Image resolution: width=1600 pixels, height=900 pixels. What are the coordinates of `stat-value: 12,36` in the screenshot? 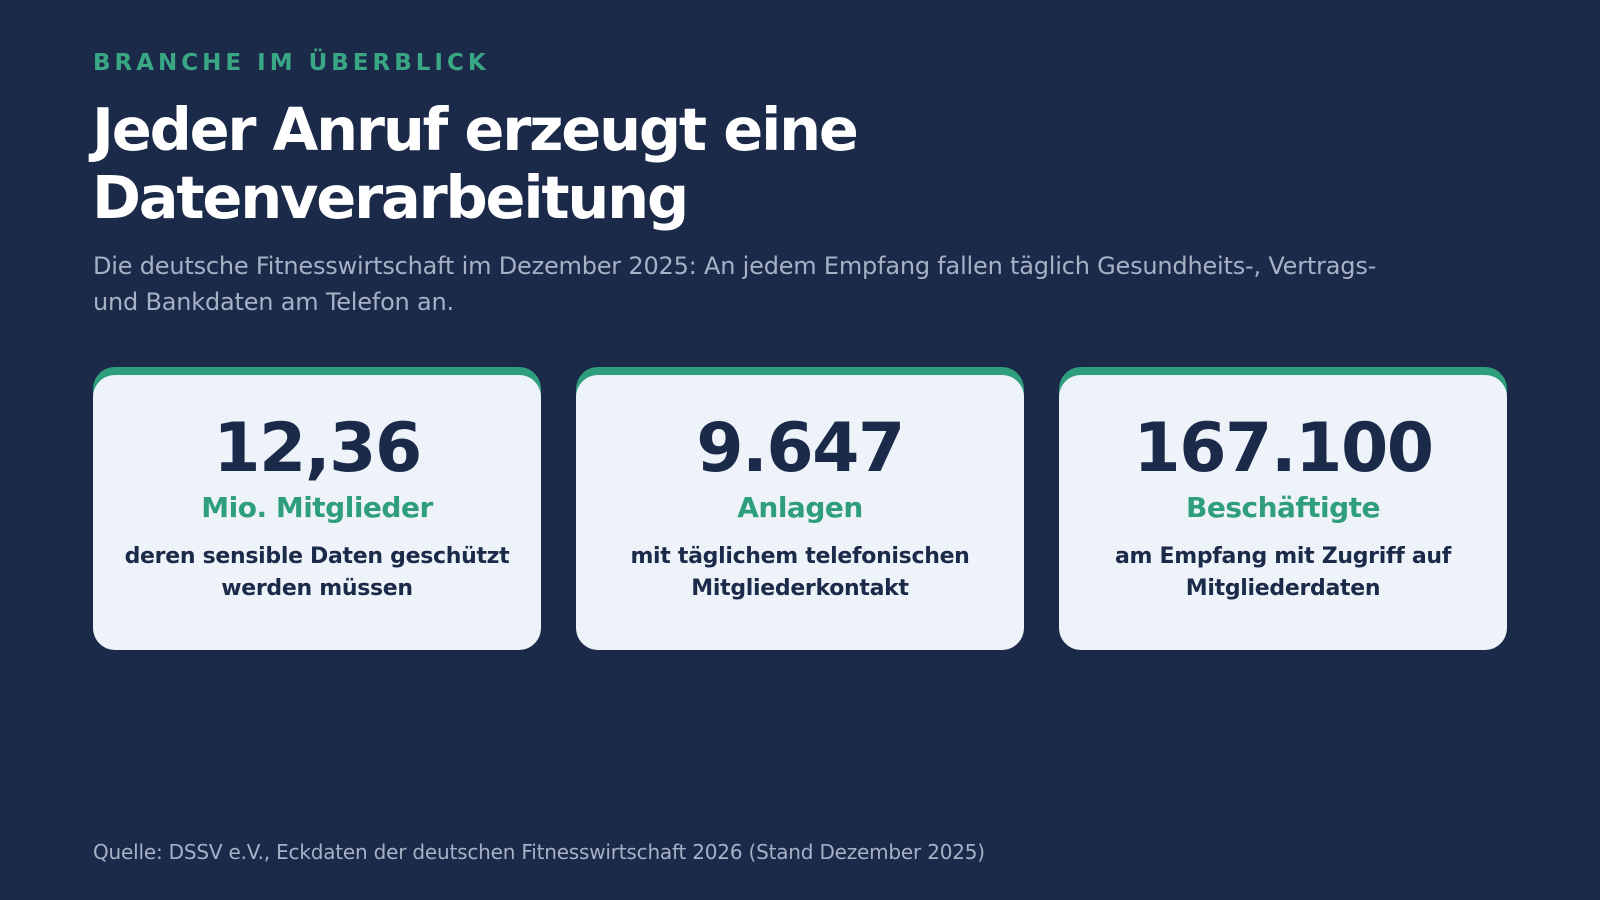 It's located at (317, 448).